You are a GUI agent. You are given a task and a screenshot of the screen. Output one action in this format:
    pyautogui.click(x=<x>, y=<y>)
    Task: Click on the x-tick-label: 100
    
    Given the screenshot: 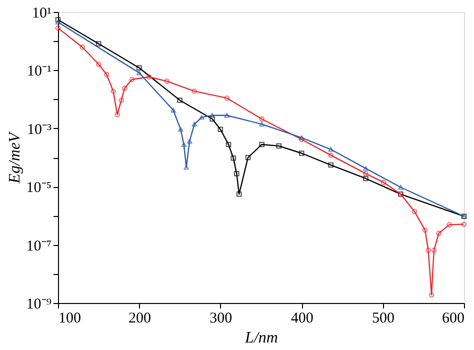 What is the action you would take?
    pyautogui.click(x=69, y=318)
    